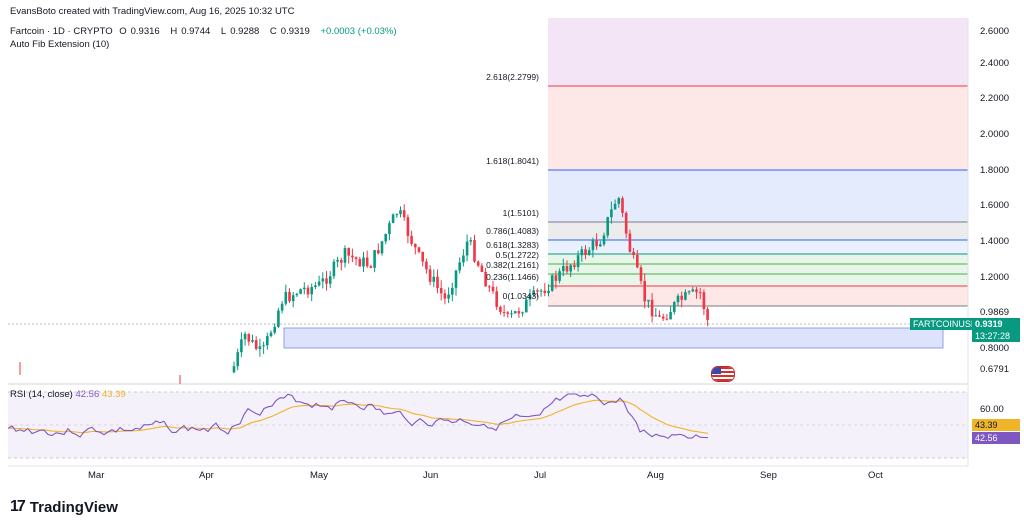 The height and width of the screenshot is (527, 1024). Describe the element at coordinates (113, 394) in the screenshot. I see `rsi-ma-value: 43.39` at that location.